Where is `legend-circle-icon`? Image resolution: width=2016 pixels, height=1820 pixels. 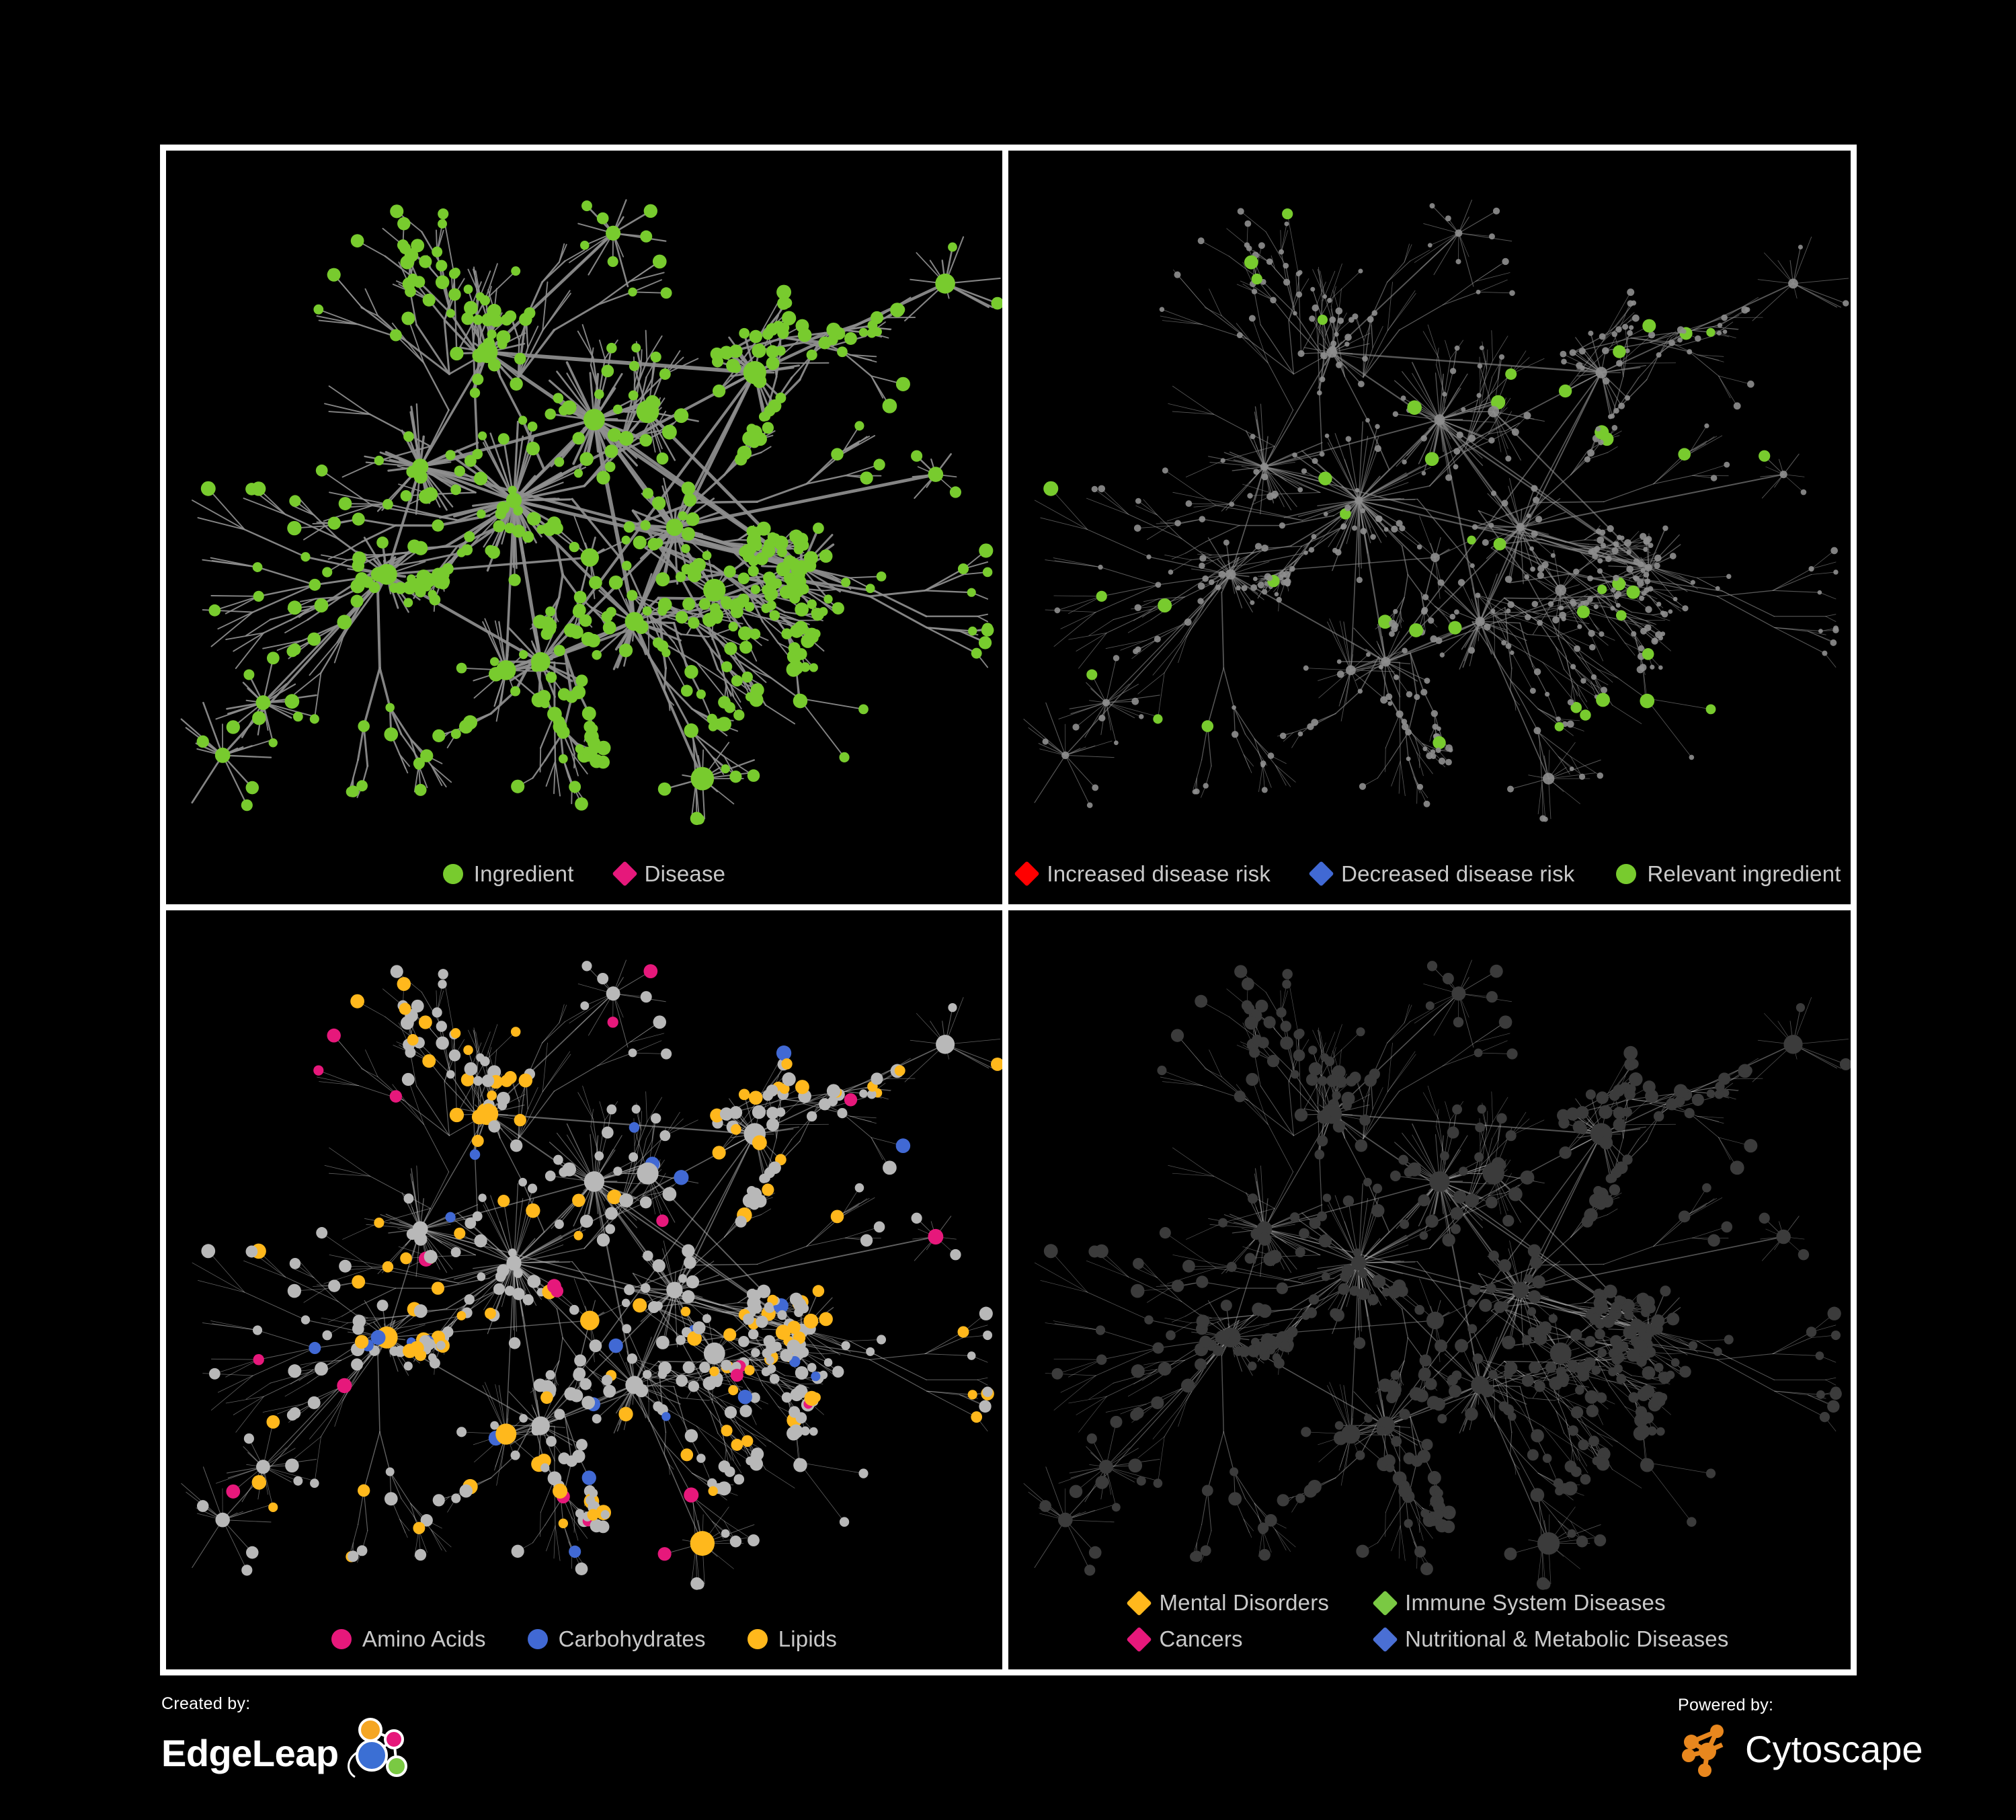
legend-circle-icon is located at coordinates (341, 1639).